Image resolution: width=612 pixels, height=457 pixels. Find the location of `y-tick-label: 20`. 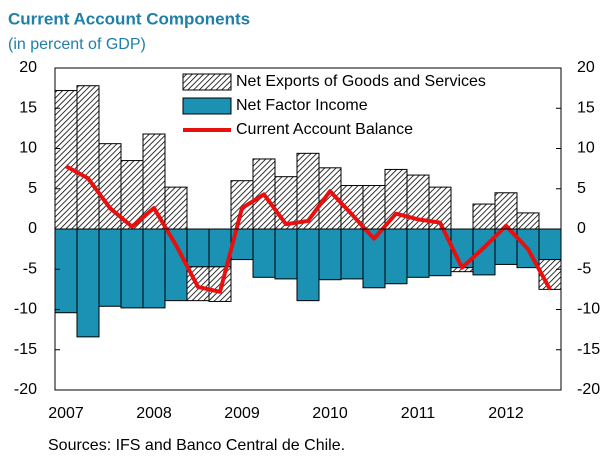

y-tick-label: 20 is located at coordinates (28, 67).